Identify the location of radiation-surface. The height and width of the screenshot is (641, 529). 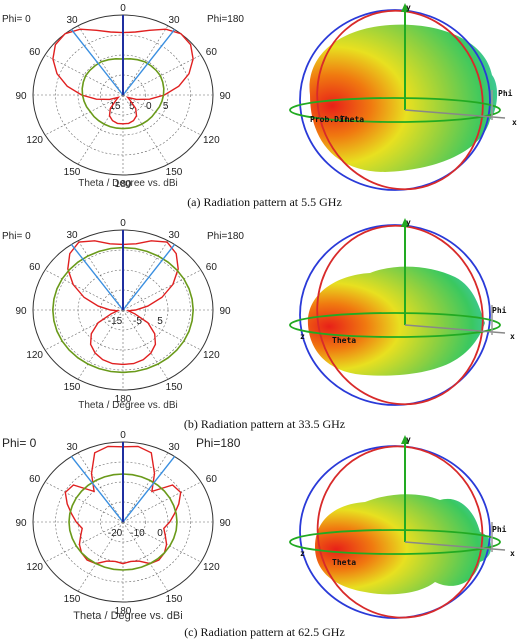
(403, 544).